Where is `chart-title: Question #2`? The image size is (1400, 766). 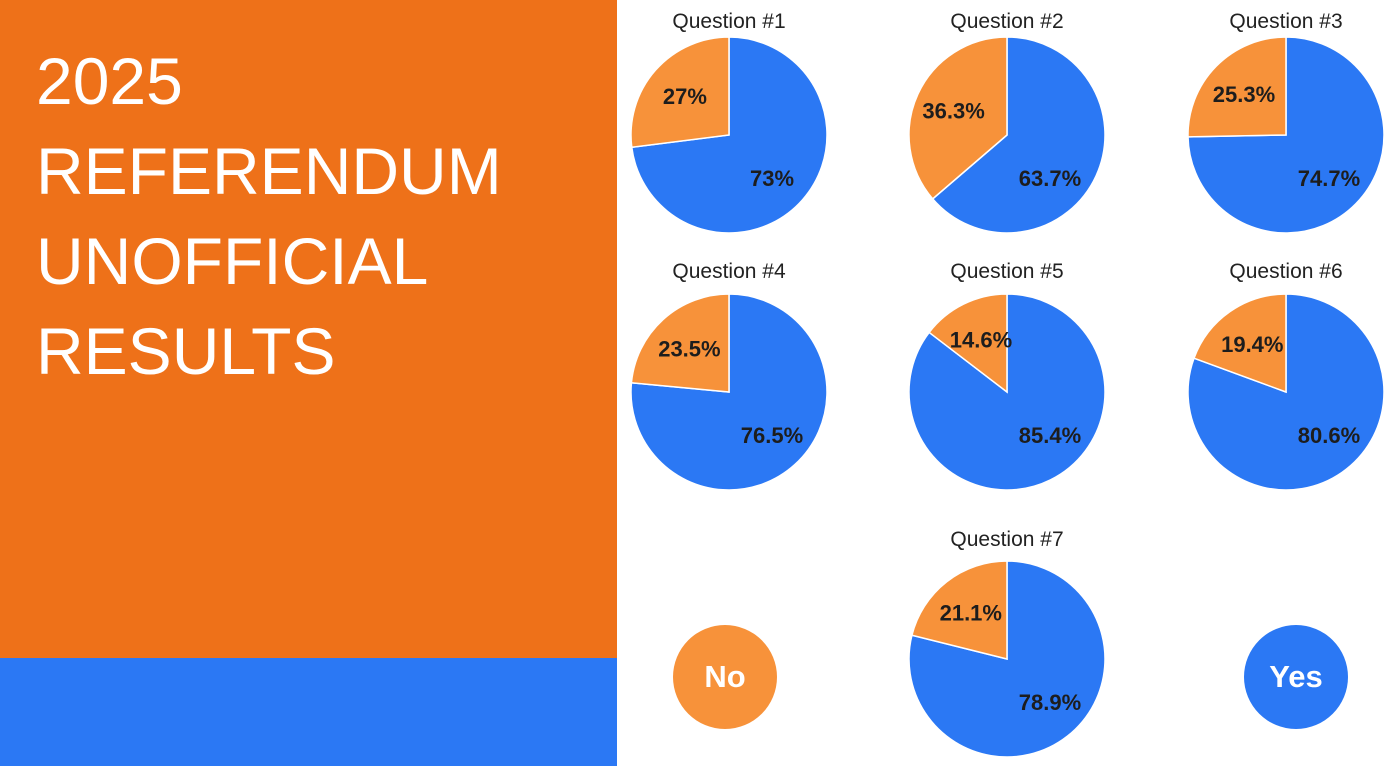 chart-title: Question #2 is located at coordinates (1006, 21).